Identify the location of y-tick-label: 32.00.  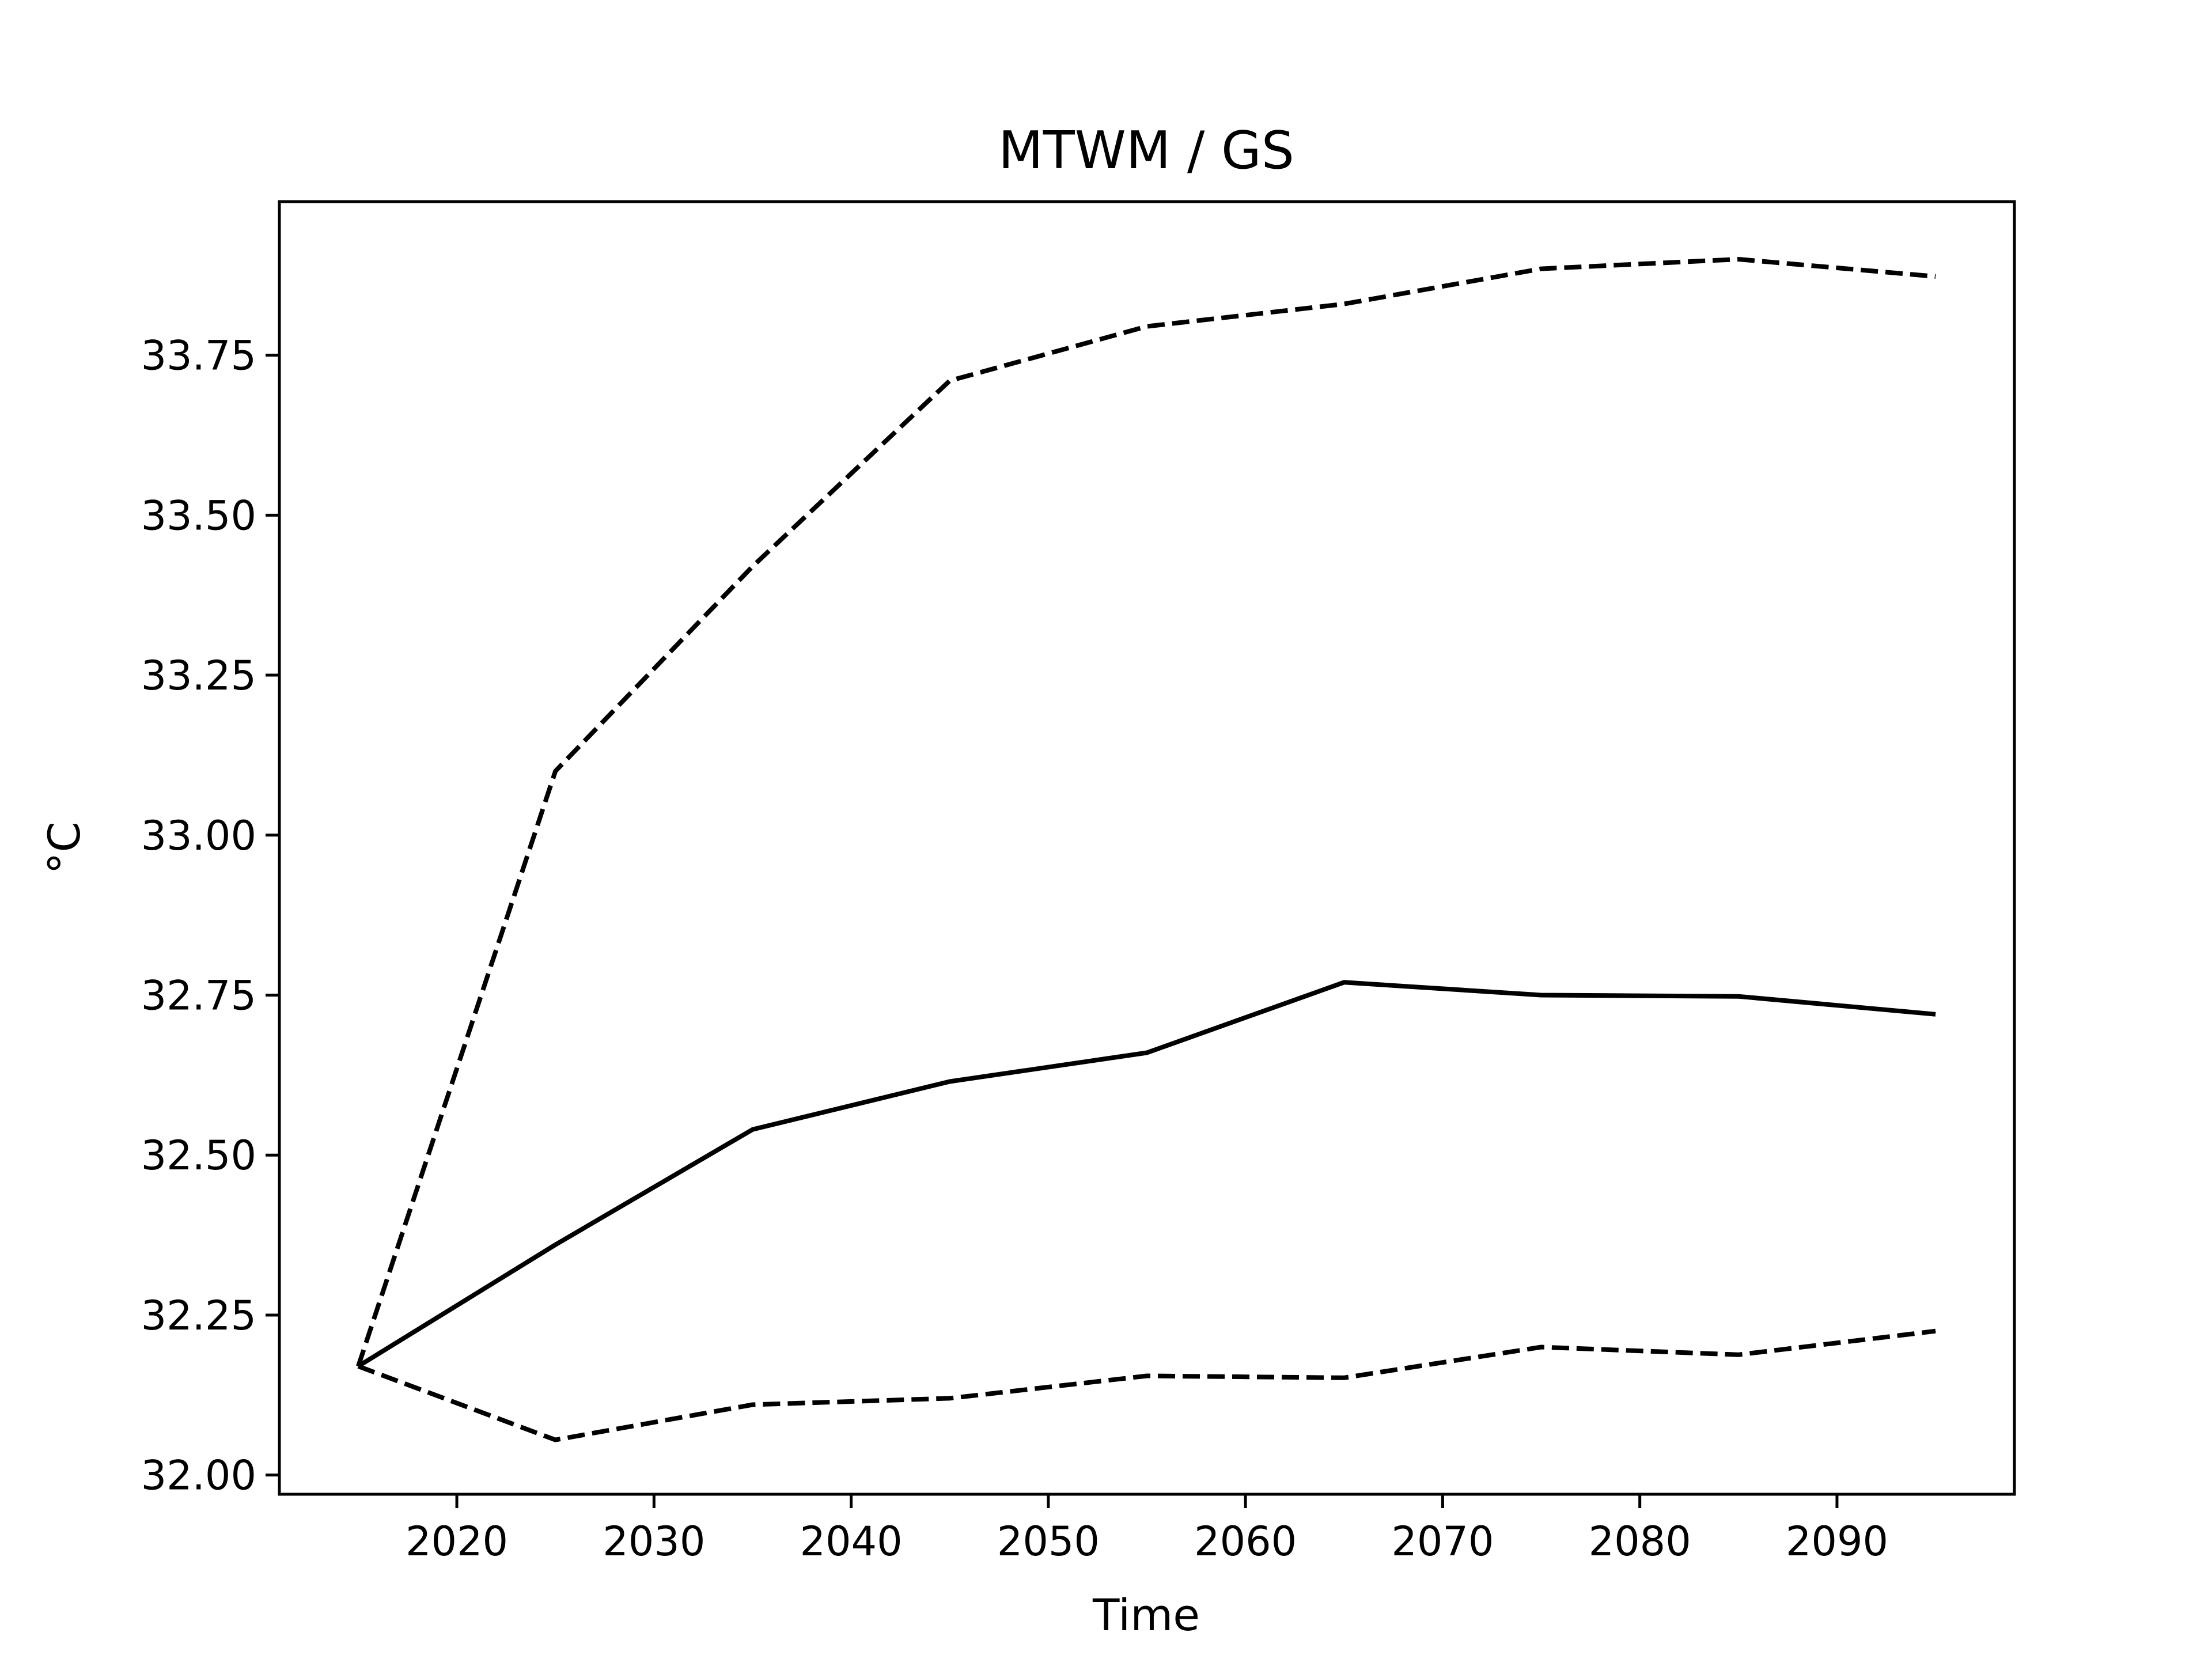
(198, 1475).